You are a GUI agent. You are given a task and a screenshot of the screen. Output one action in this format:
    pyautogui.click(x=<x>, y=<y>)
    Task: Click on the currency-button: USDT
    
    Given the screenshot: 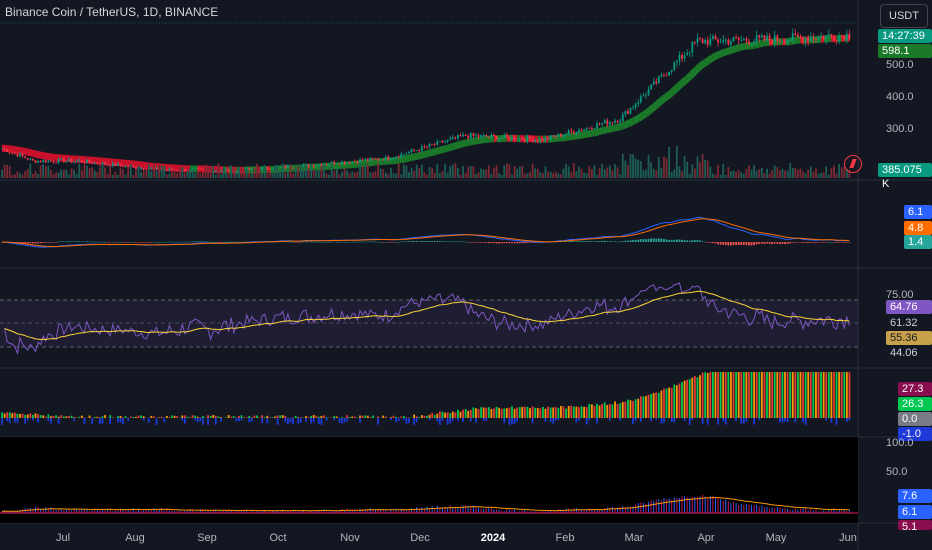 What is the action you would take?
    pyautogui.click(x=904, y=16)
    